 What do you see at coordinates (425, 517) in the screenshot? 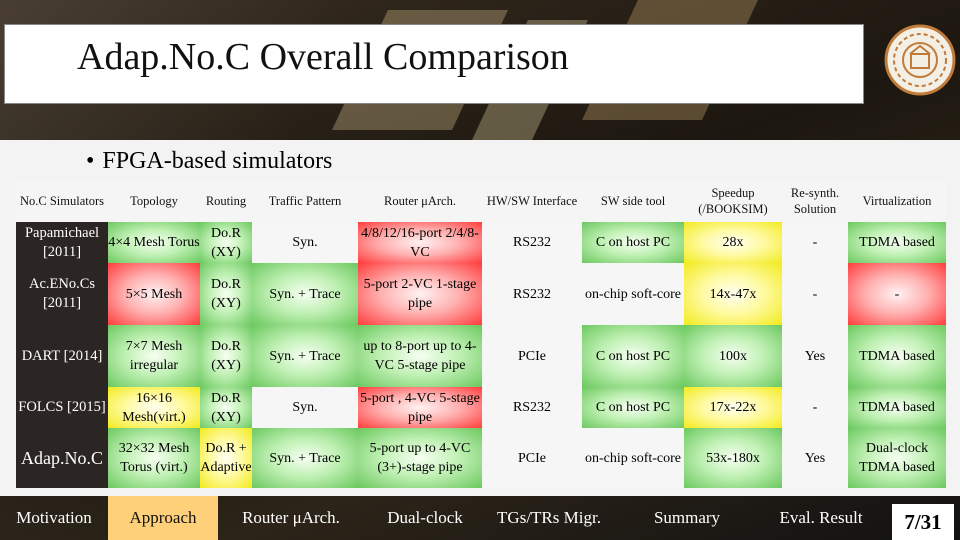
I see `nav-item: Dual-clock` at bounding box center [425, 517].